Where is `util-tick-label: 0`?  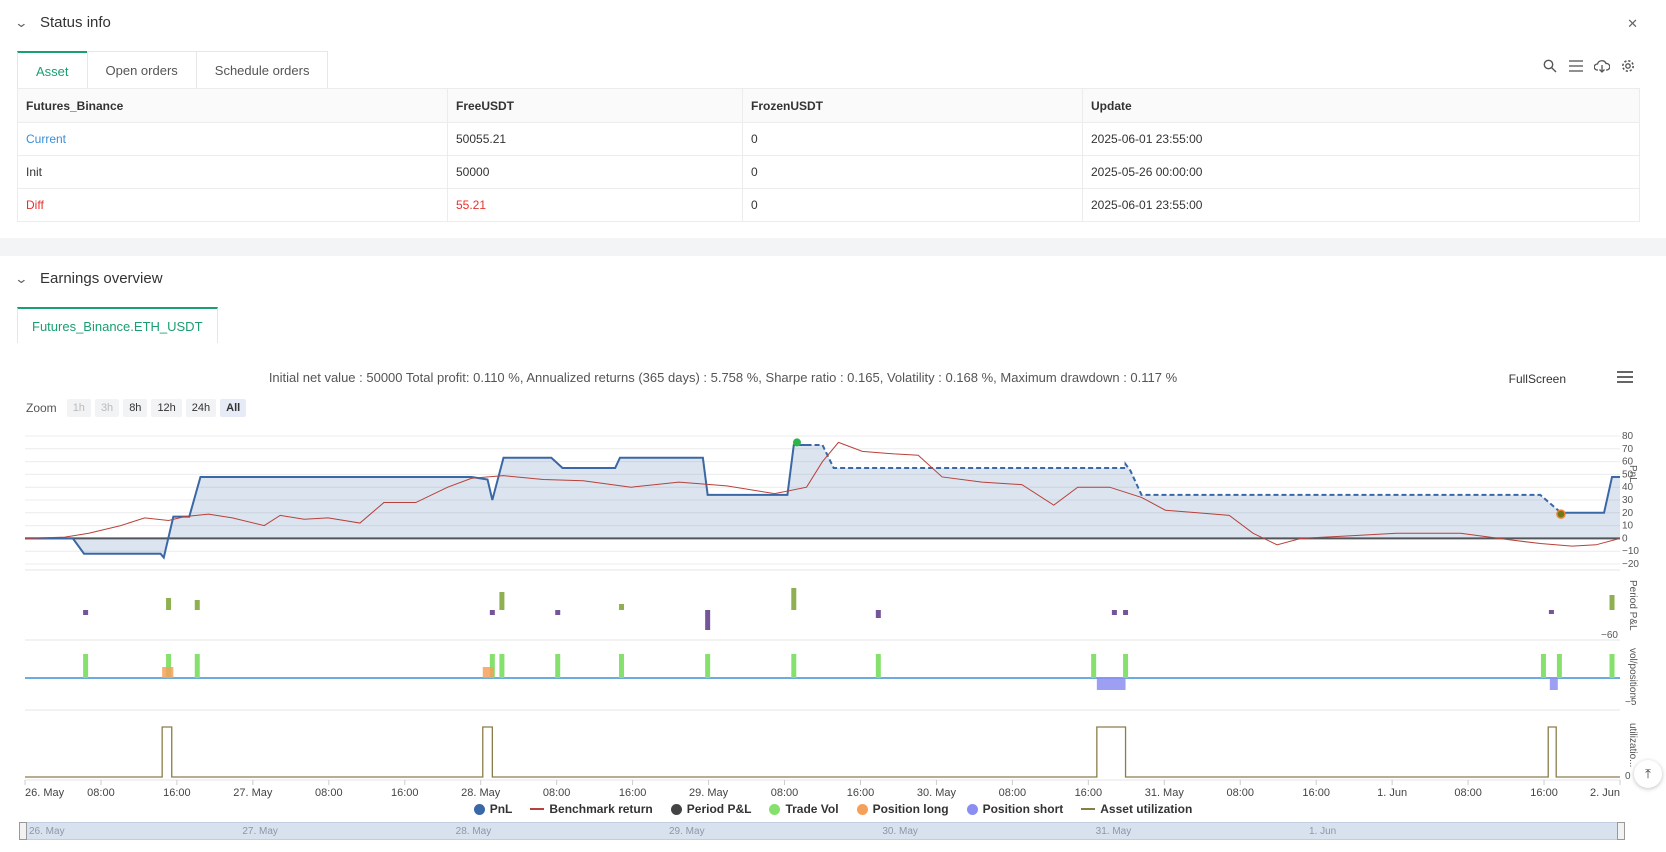 util-tick-label: 0 is located at coordinates (1628, 776).